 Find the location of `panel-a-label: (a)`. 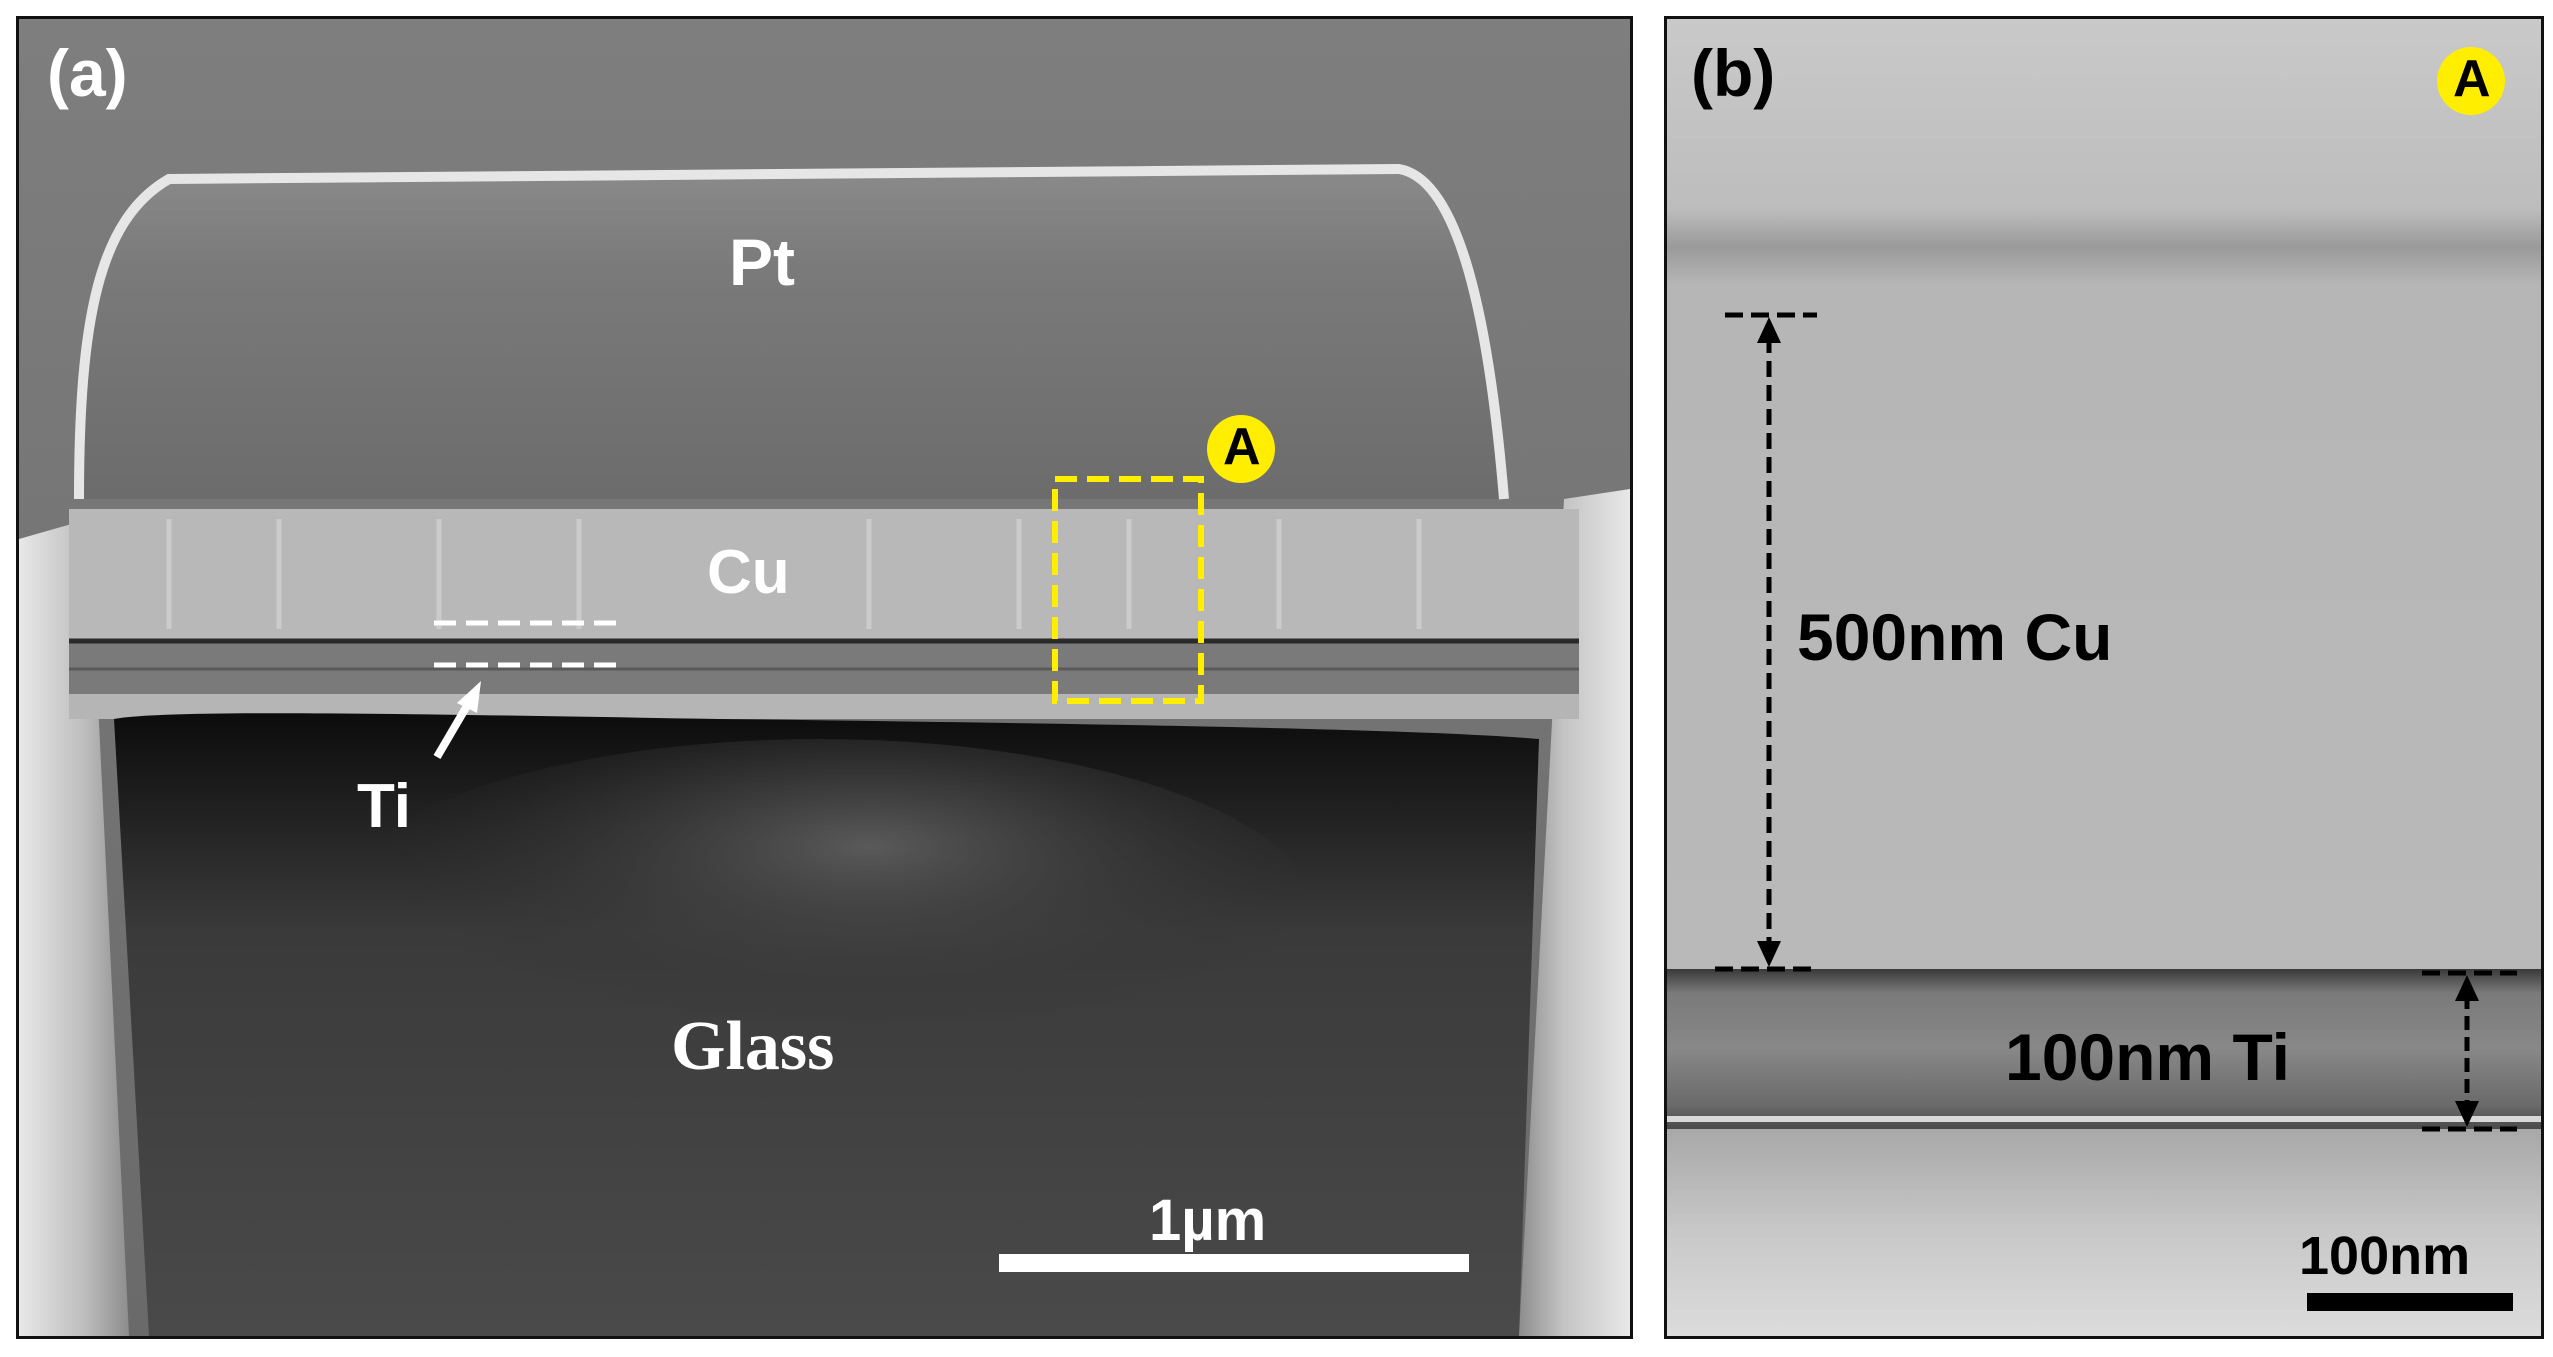

panel-a-label: (a) is located at coordinates (87, 73).